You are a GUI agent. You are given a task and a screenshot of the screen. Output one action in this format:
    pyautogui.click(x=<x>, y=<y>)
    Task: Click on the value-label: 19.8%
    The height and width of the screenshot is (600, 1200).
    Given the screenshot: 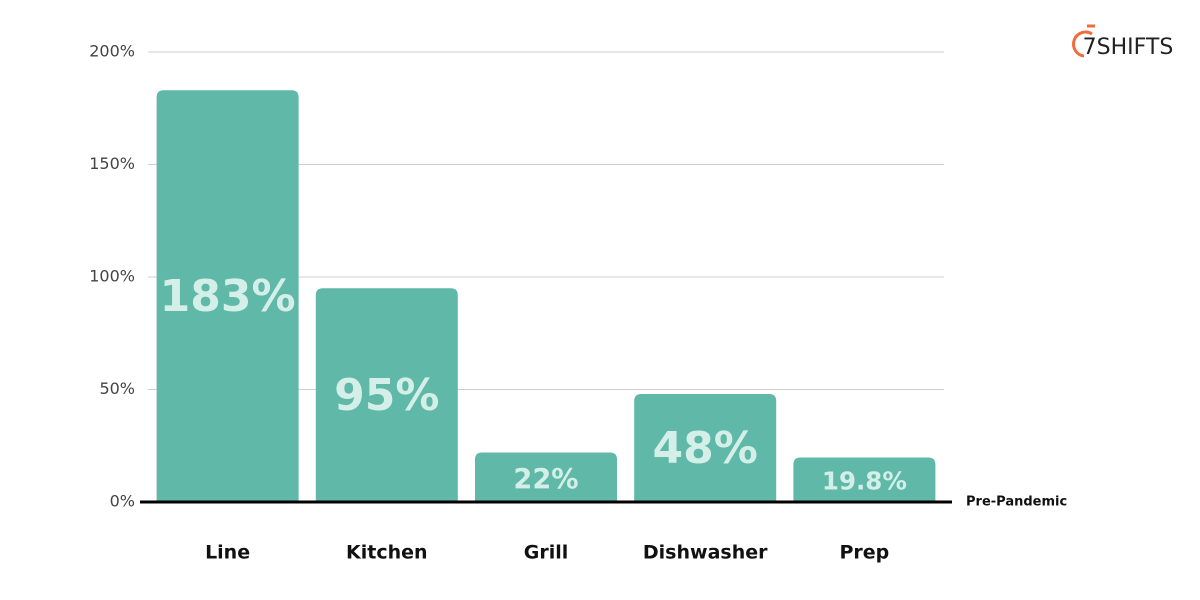 What is the action you would take?
    pyautogui.click(x=864, y=481)
    